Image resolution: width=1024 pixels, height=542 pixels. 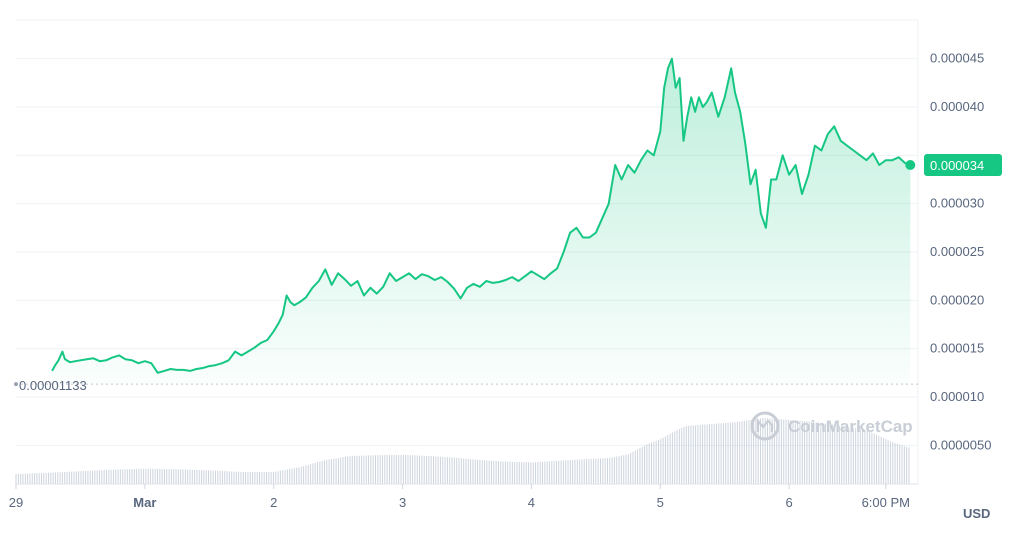 I want to click on volume-bars, so click(x=462, y=451).